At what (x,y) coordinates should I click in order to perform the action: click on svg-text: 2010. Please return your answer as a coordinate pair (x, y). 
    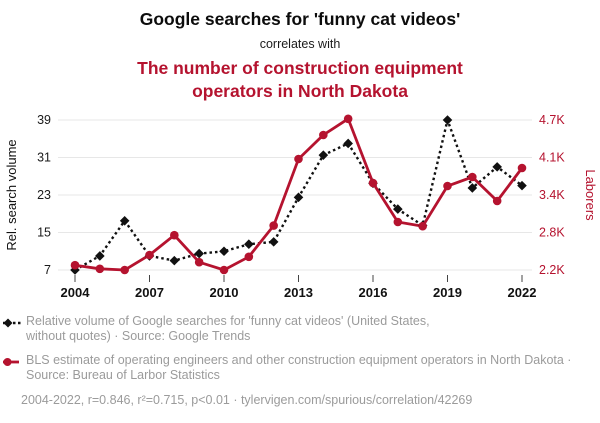
    Looking at the image, I should click on (224, 292).